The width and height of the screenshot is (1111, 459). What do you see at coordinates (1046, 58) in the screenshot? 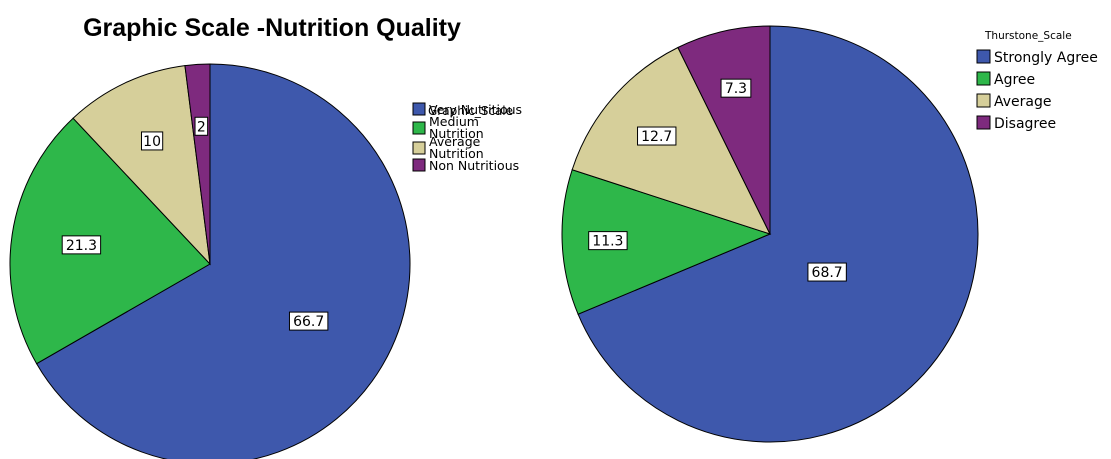
I see `legend-label: Strongly Agree` at bounding box center [1046, 58].